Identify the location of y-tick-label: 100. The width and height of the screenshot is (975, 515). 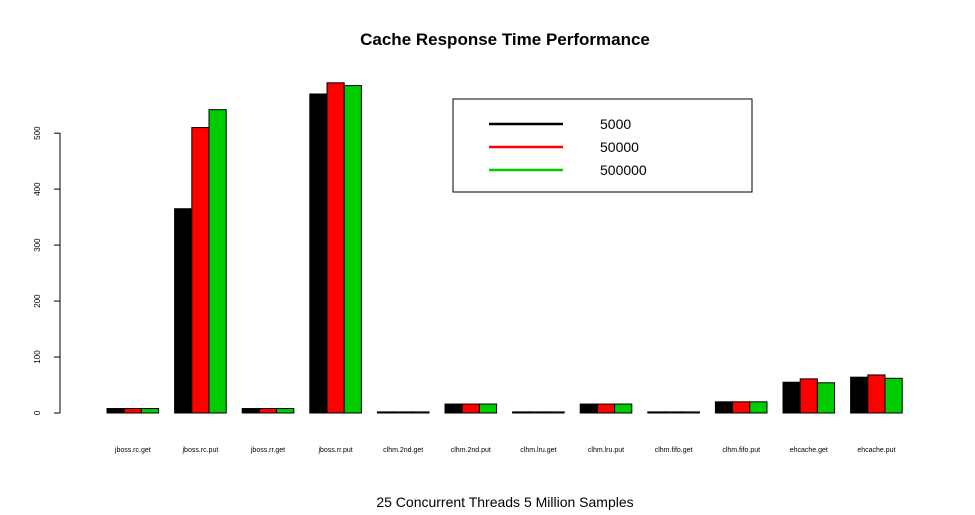
(37, 357).